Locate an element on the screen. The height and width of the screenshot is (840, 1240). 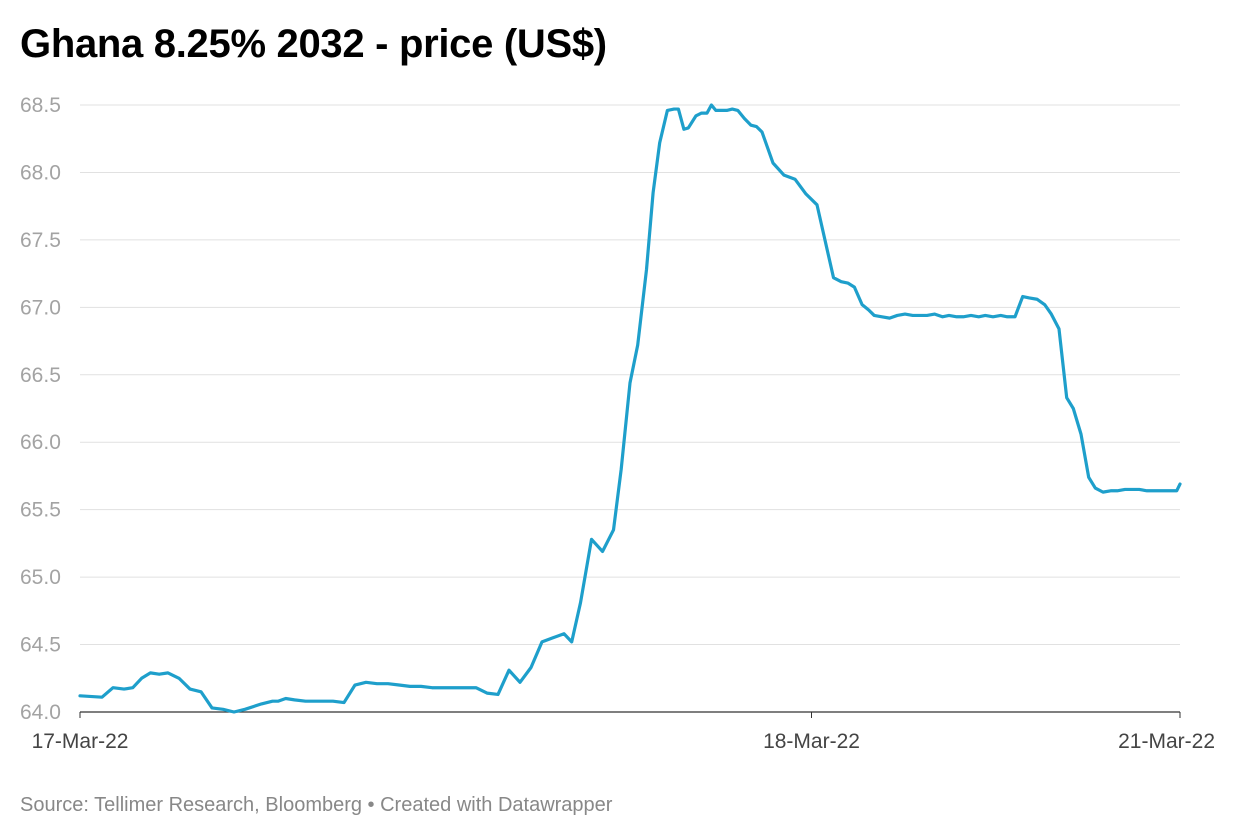
x-tick-label: 21-Mar-22 is located at coordinates (1166, 741).